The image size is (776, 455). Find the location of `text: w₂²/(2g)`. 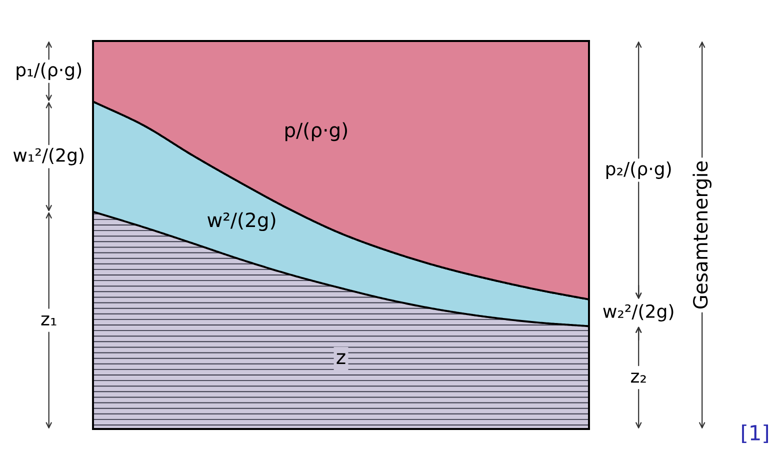

text: w₂²/(2g) is located at coordinates (638, 313).